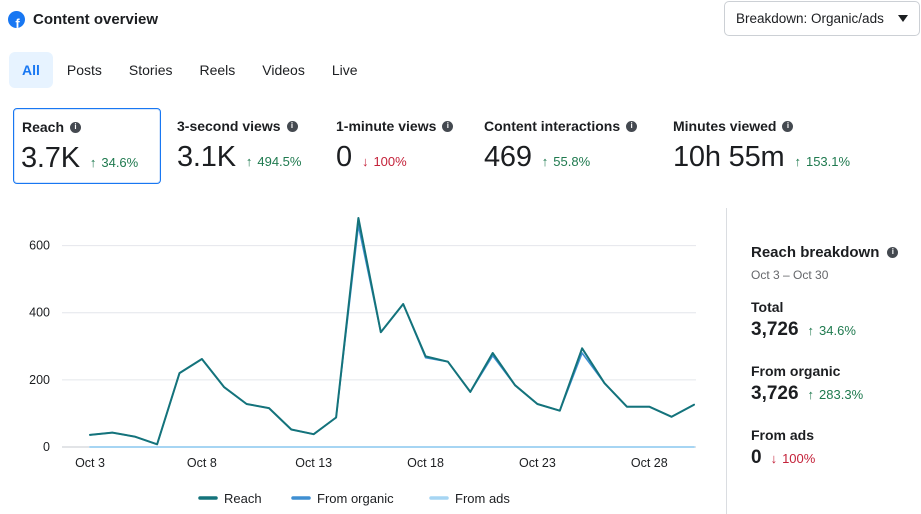 The width and height of the screenshot is (921, 514). I want to click on y-tick-label: 400, so click(39, 313).